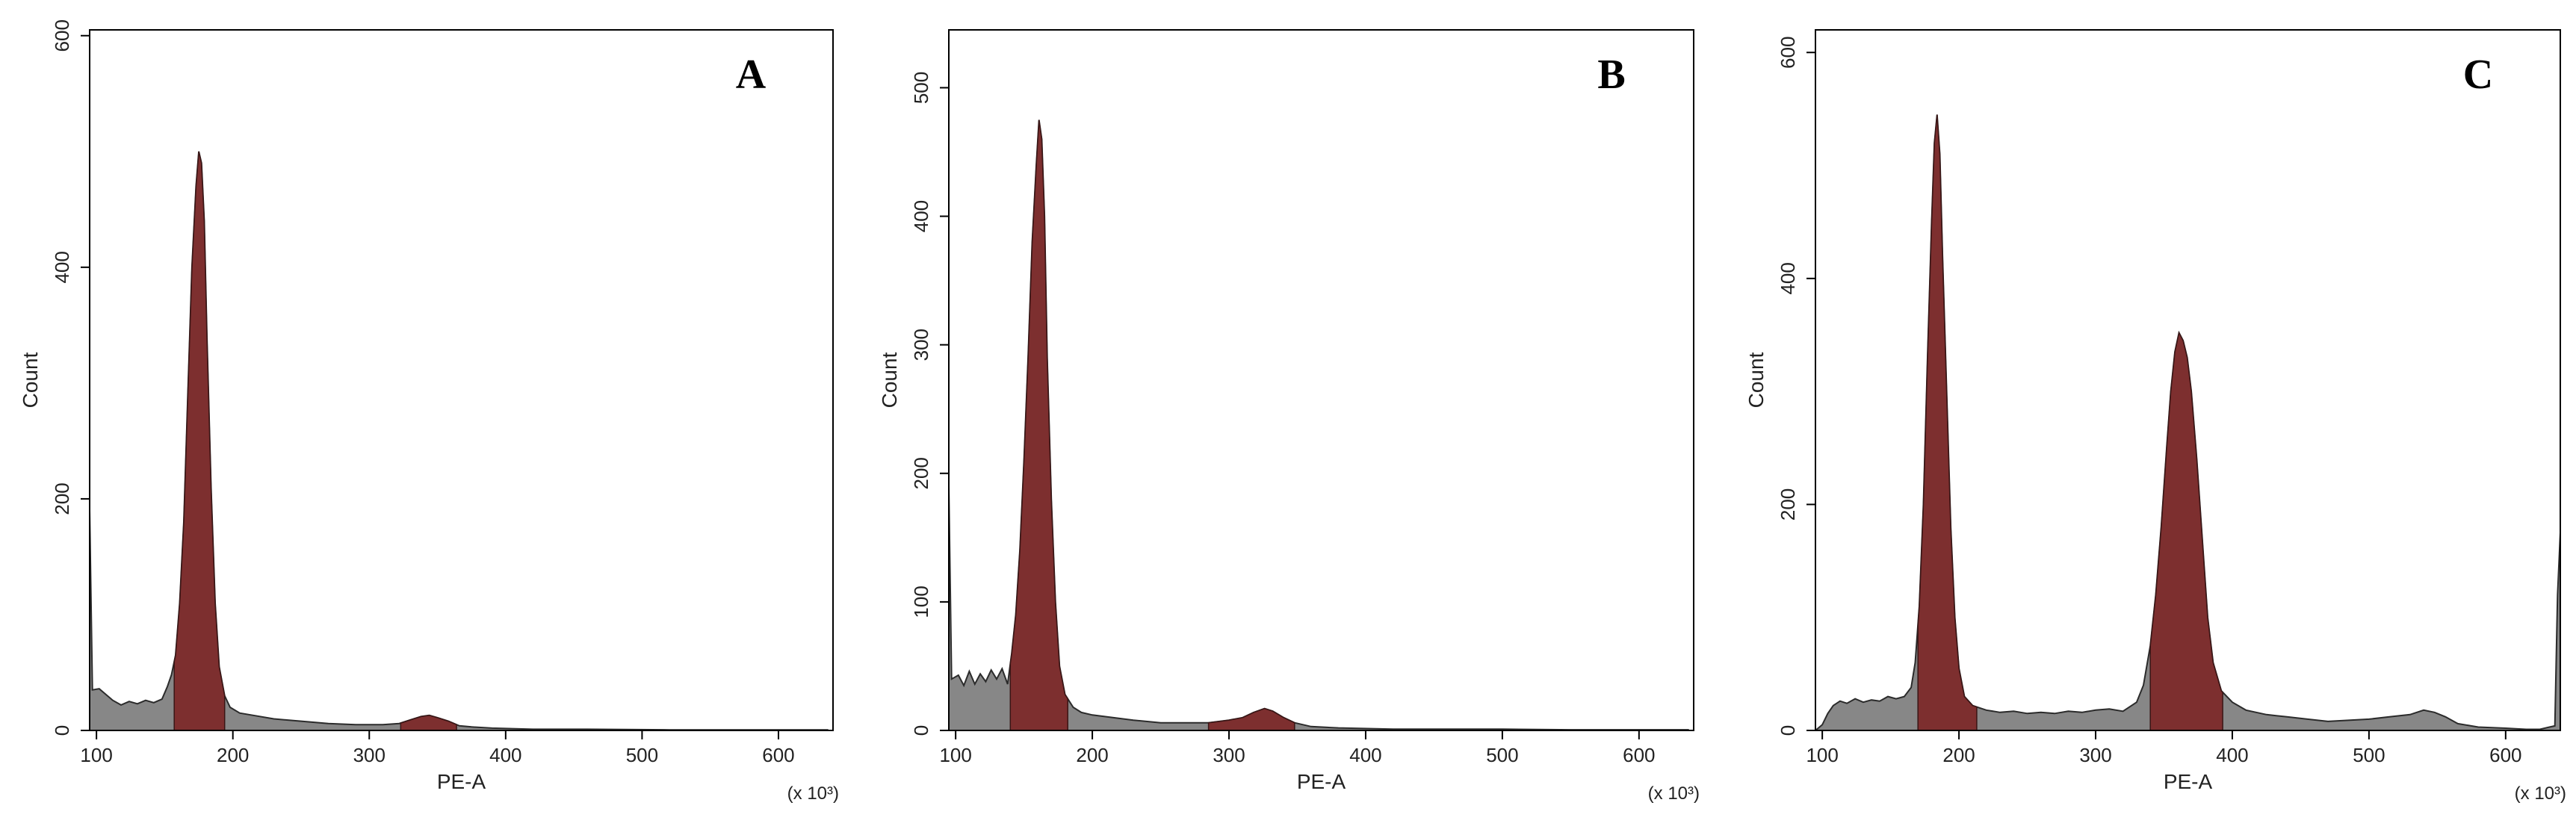 This screenshot has height=835, width=2576. I want to click on panel-a-x-tick-label: 500, so click(642, 755).